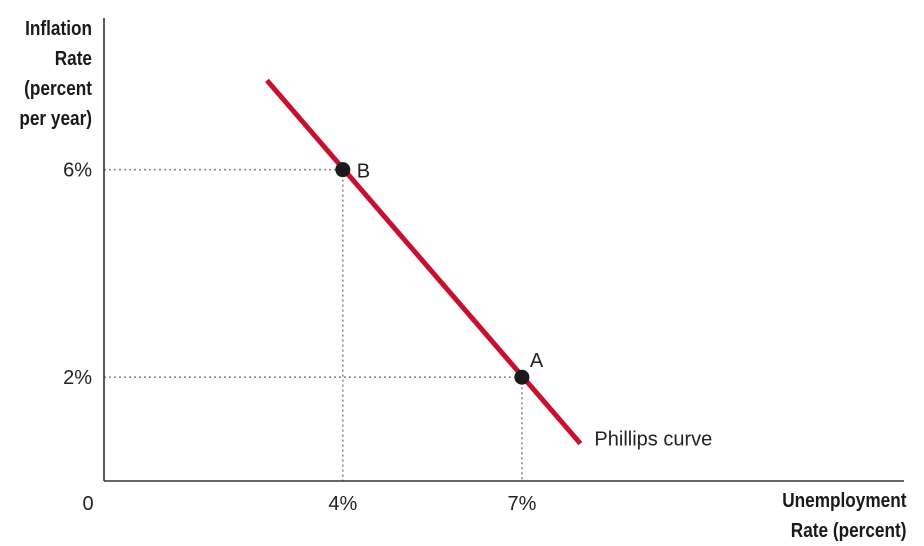 This screenshot has width=924, height=546. I want to click on point-label: A, so click(537, 361).